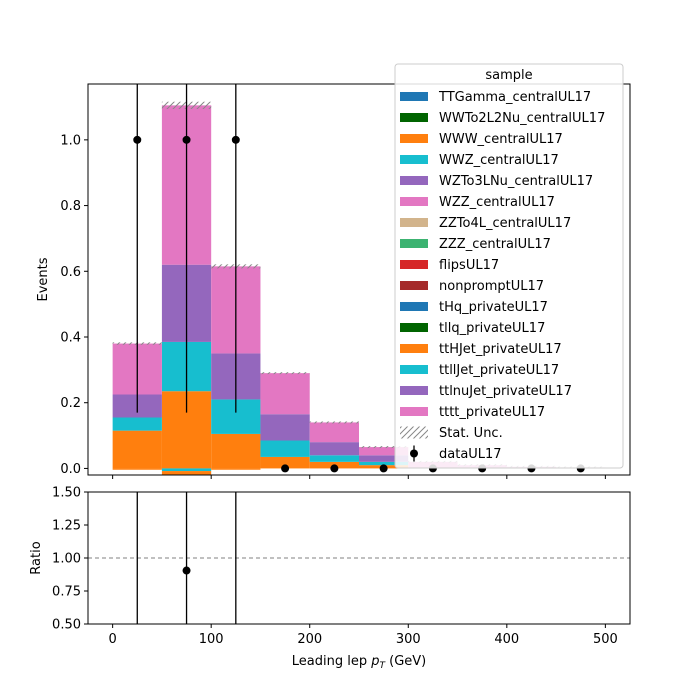 This screenshot has height=700, width=700. Describe the element at coordinates (469, 265) in the screenshot. I see `legend-label: flipsUL17` at that location.